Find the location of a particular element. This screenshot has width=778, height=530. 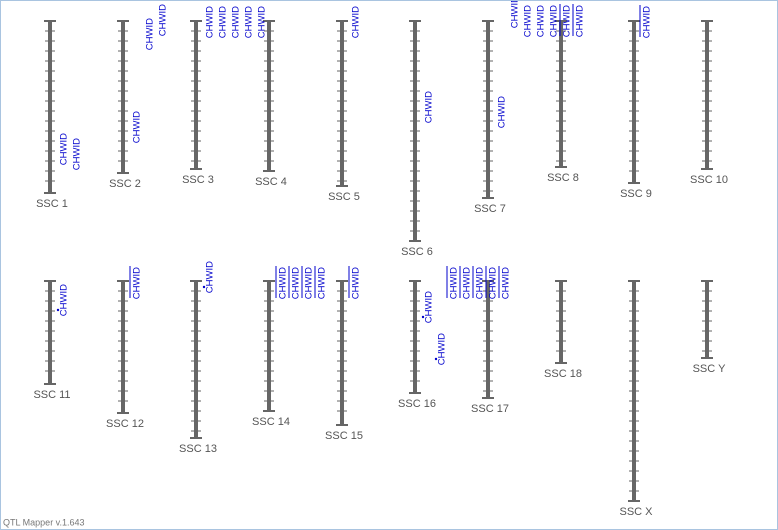

chromosome-label: SSC Y is located at coordinates (709, 369).